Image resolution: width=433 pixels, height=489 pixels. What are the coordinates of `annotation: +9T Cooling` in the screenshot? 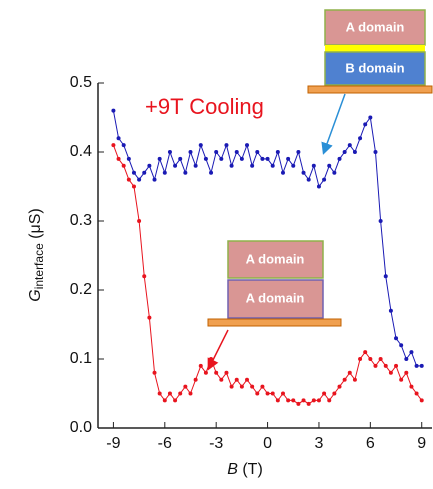 It's located at (204, 106).